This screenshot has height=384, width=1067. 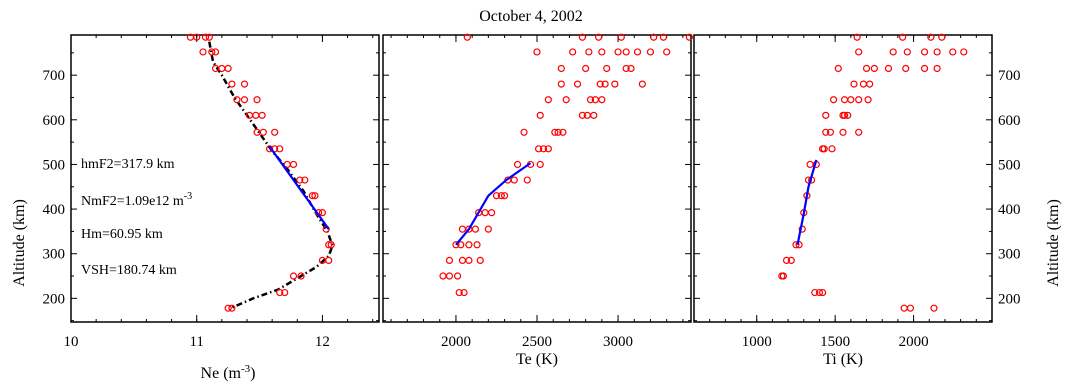 What do you see at coordinates (531, 16) in the screenshot?
I see `chart-title: October 4, 2002` at bounding box center [531, 16].